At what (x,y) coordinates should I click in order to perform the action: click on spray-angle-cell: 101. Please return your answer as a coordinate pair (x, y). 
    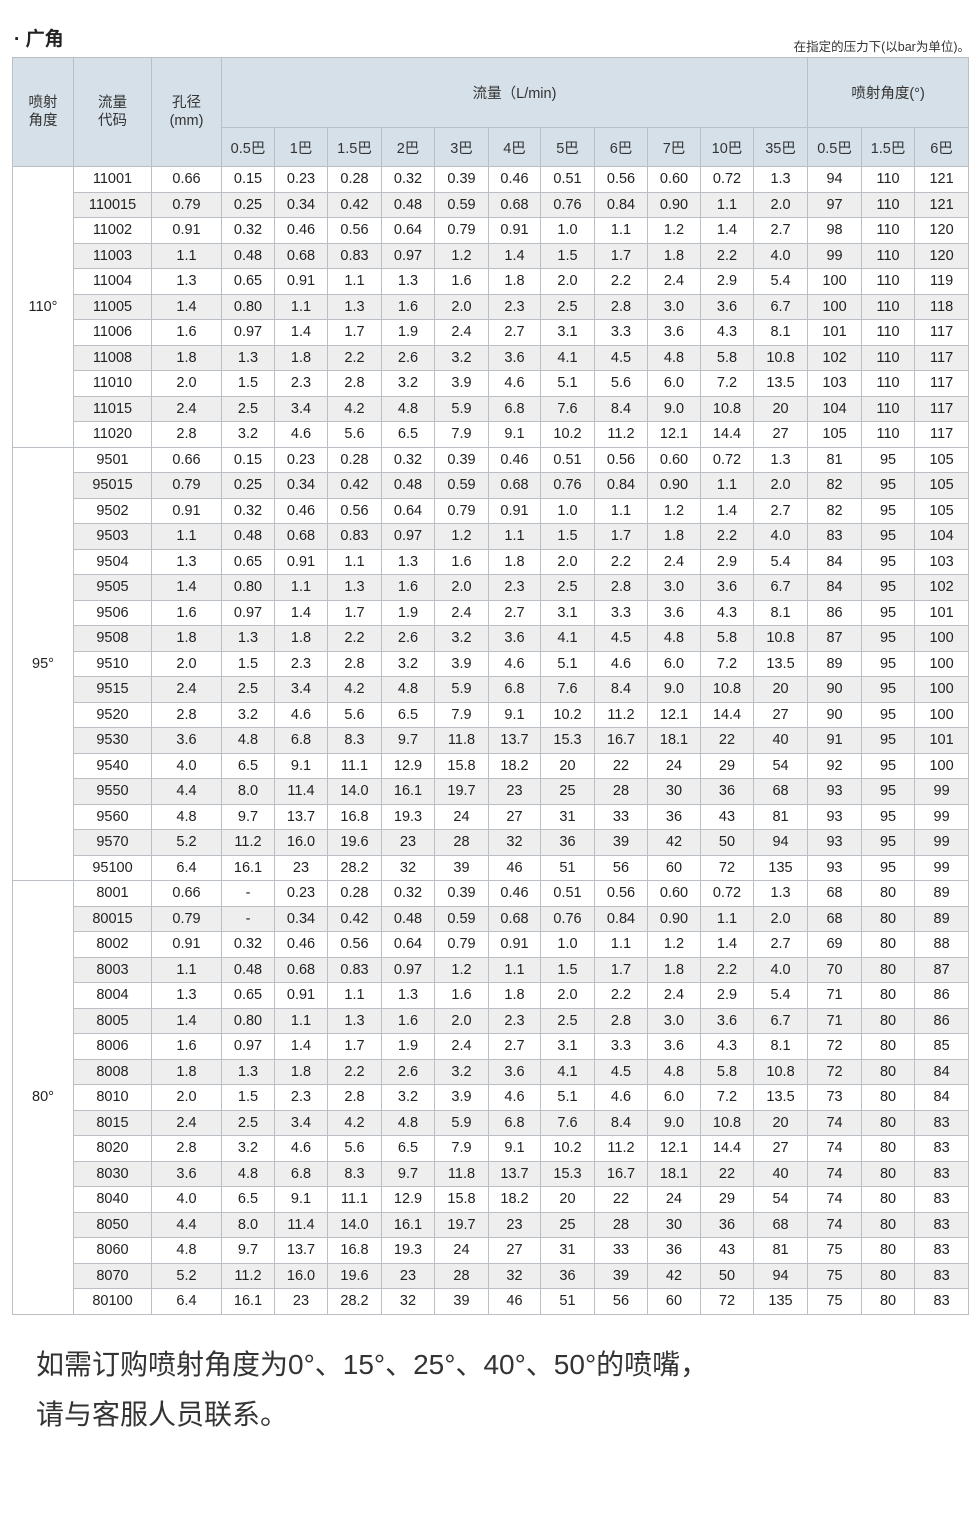
    Looking at the image, I should click on (835, 332).